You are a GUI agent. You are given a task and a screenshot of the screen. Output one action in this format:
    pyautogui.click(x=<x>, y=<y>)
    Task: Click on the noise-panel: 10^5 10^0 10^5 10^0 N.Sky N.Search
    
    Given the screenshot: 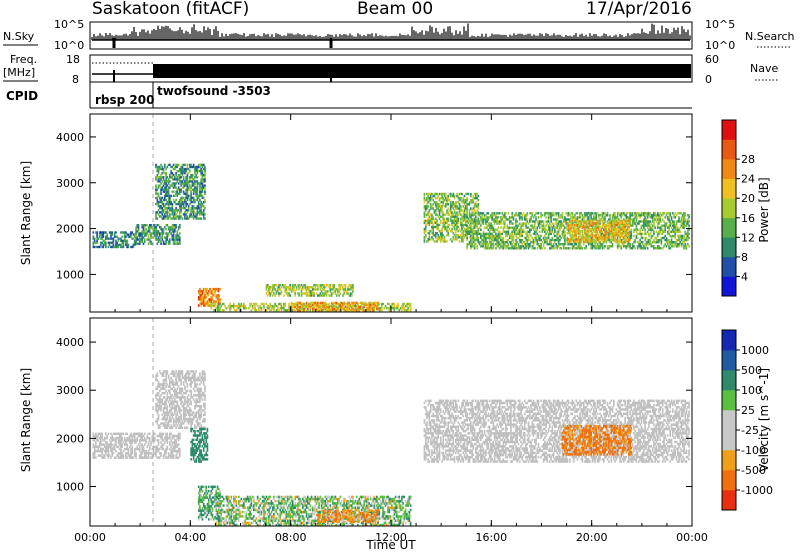 What is the action you would take?
    pyautogui.click(x=399, y=35)
    